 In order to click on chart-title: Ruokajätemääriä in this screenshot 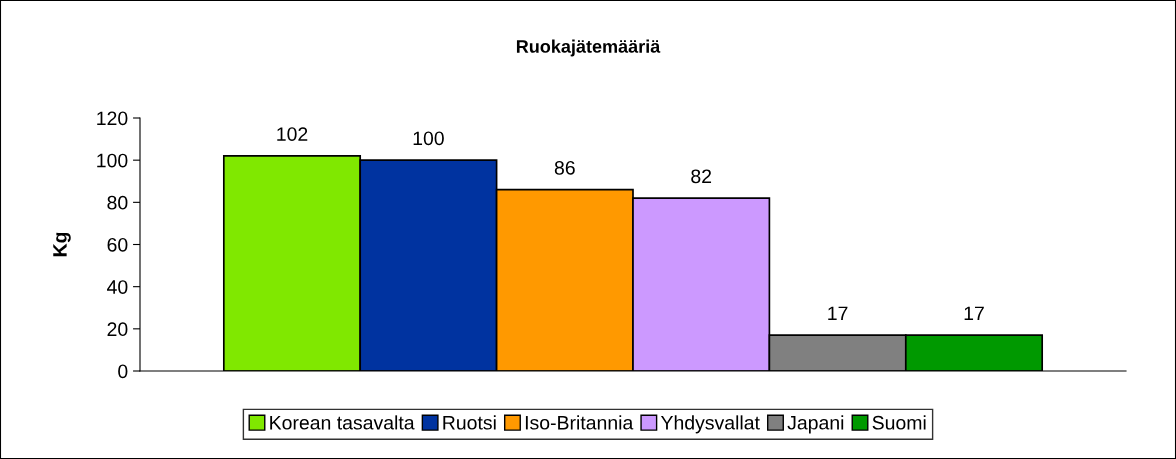, I will do `click(588, 48)`.